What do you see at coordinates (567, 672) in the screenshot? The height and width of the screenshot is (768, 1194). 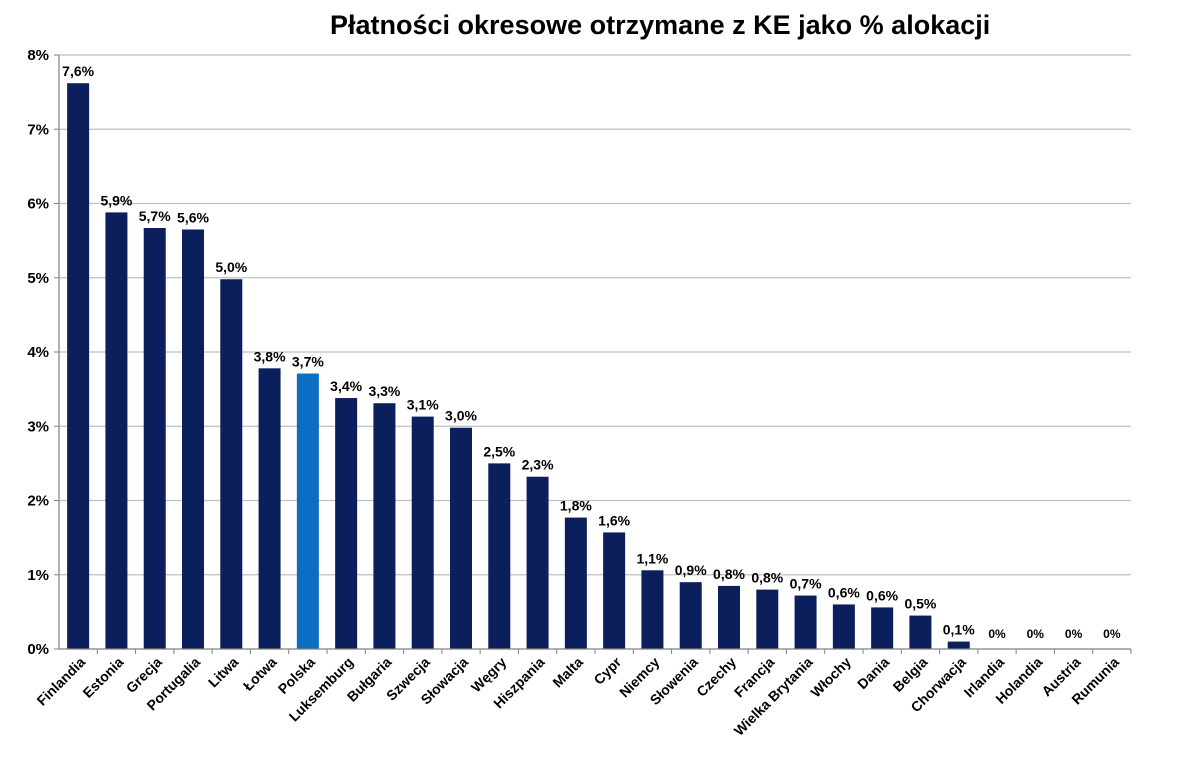 I see `x-category-label: Malta` at bounding box center [567, 672].